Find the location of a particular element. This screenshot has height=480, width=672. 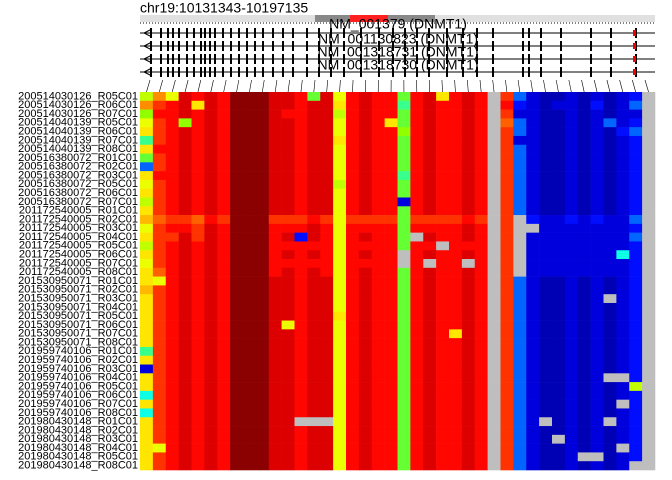

row-label: 200514040139_R08C01 is located at coordinates (78, 149).